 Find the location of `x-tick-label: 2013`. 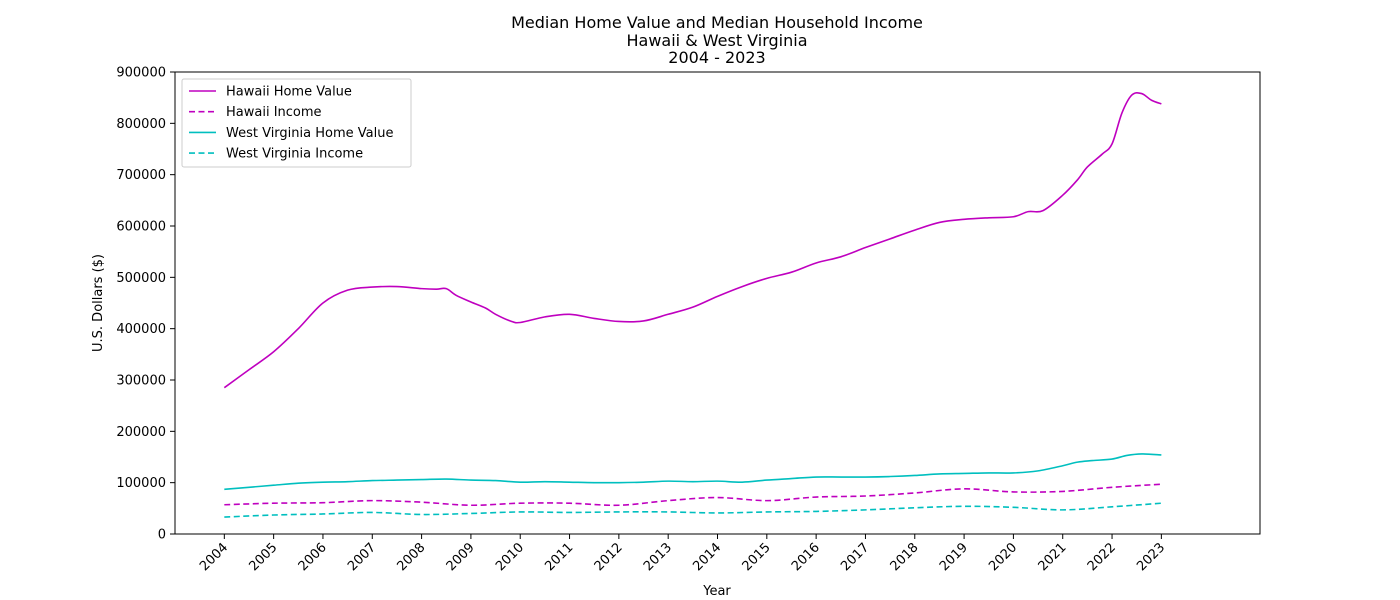

x-tick-label: 2013 is located at coordinates (658, 557).